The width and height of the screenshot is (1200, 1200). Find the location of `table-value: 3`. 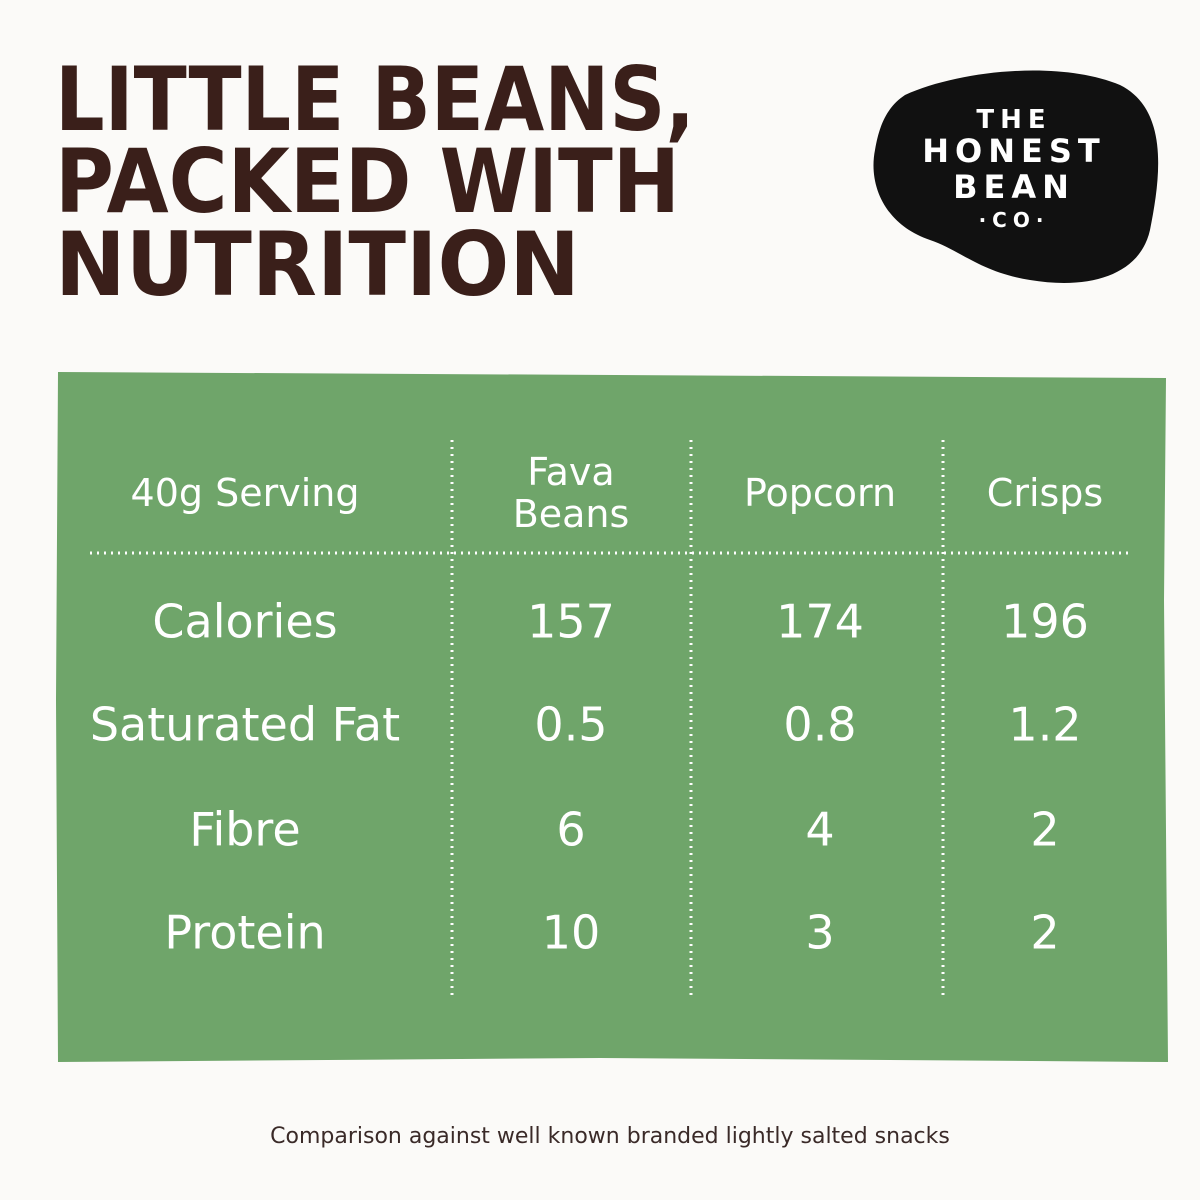

table-value: 3 is located at coordinates (820, 932).